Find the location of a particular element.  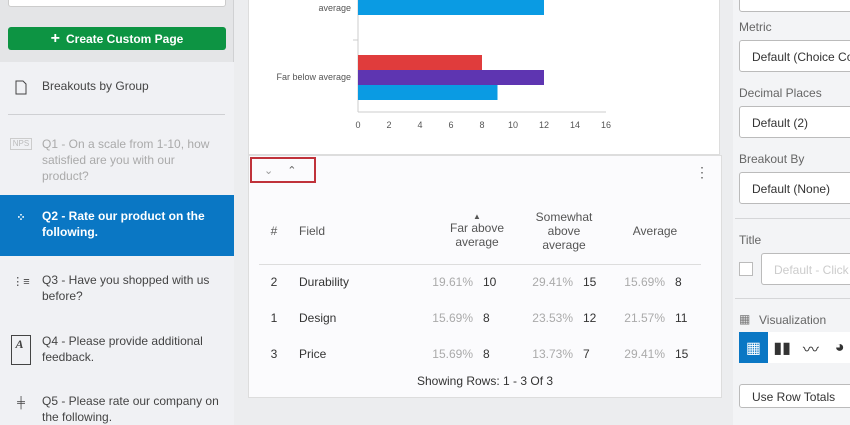

create-custom-page-button: + Create Custom Page is located at coordinates (117, 38).